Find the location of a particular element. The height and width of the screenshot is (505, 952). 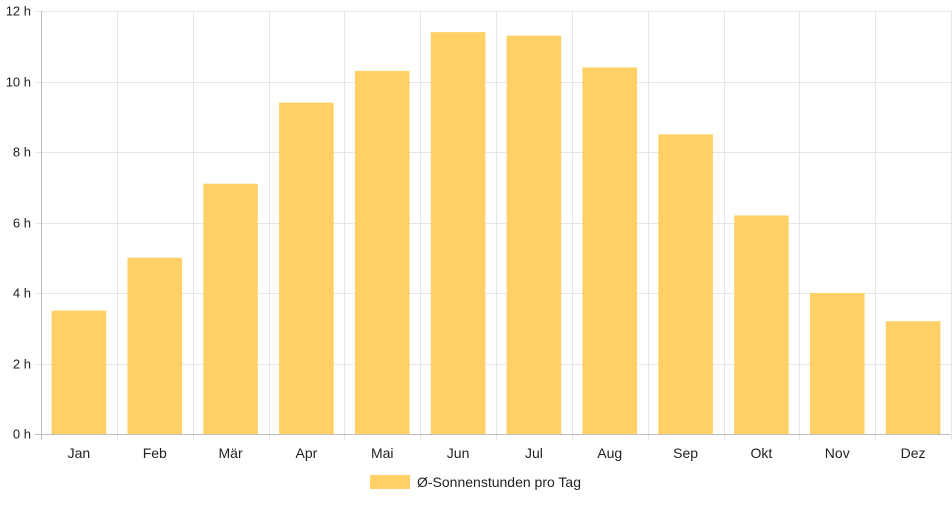

bar-mär is located at coordinates (230, 308).